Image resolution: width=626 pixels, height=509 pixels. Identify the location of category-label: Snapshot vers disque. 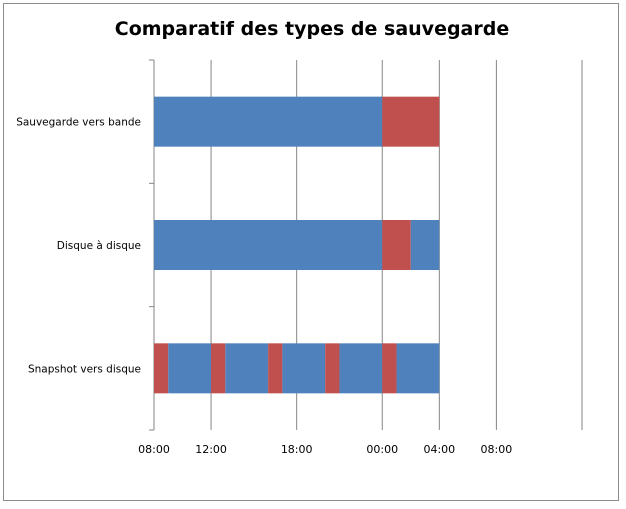
(84, 369).